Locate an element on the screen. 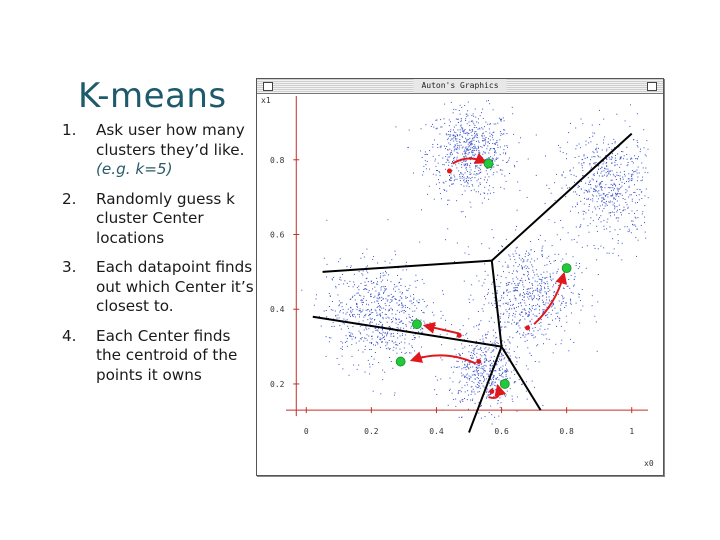  close-box-icon is located at coordinates (268, 86).